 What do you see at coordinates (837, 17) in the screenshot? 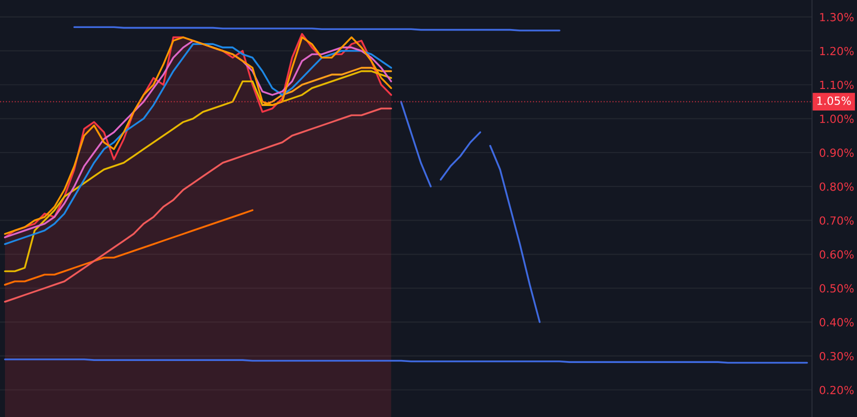
I see `y-tick-label: 1.30%` at bounding box center [837, 17].